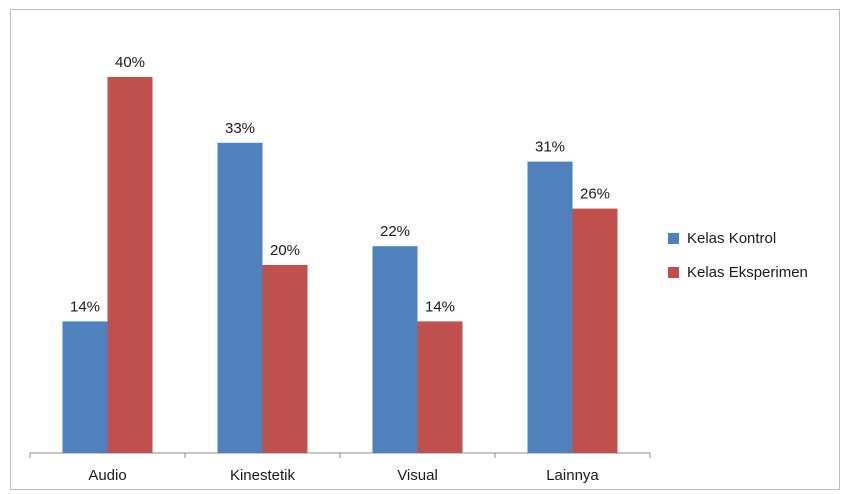  I want to click on data-label-kelas-kontrol-audio: 14%, so click(85, 306).